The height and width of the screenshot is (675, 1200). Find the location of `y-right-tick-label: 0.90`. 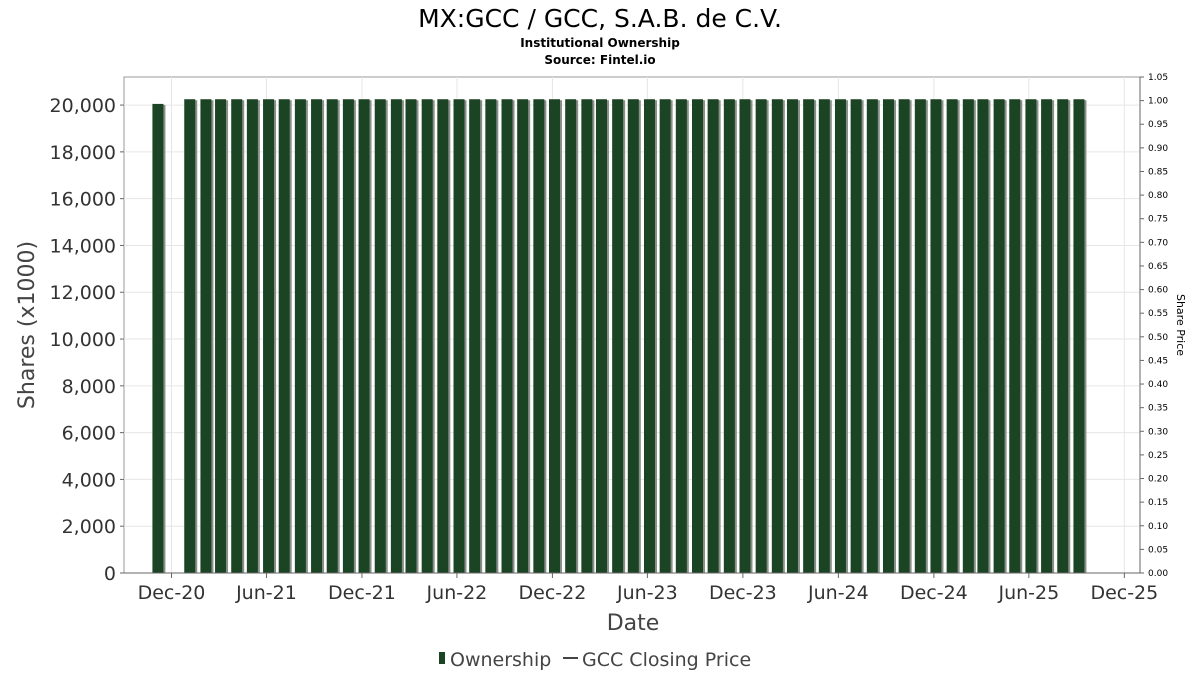

y-right-tick-label: 0.90 is located at coordinates (1158, 149).